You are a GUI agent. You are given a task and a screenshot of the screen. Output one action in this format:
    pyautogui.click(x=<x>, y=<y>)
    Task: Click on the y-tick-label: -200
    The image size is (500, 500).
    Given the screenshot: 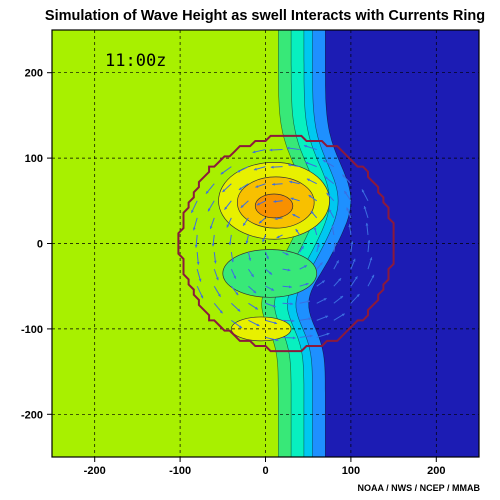 What is the action you would take?
    pyautogui.click(x=32, y=415)
    